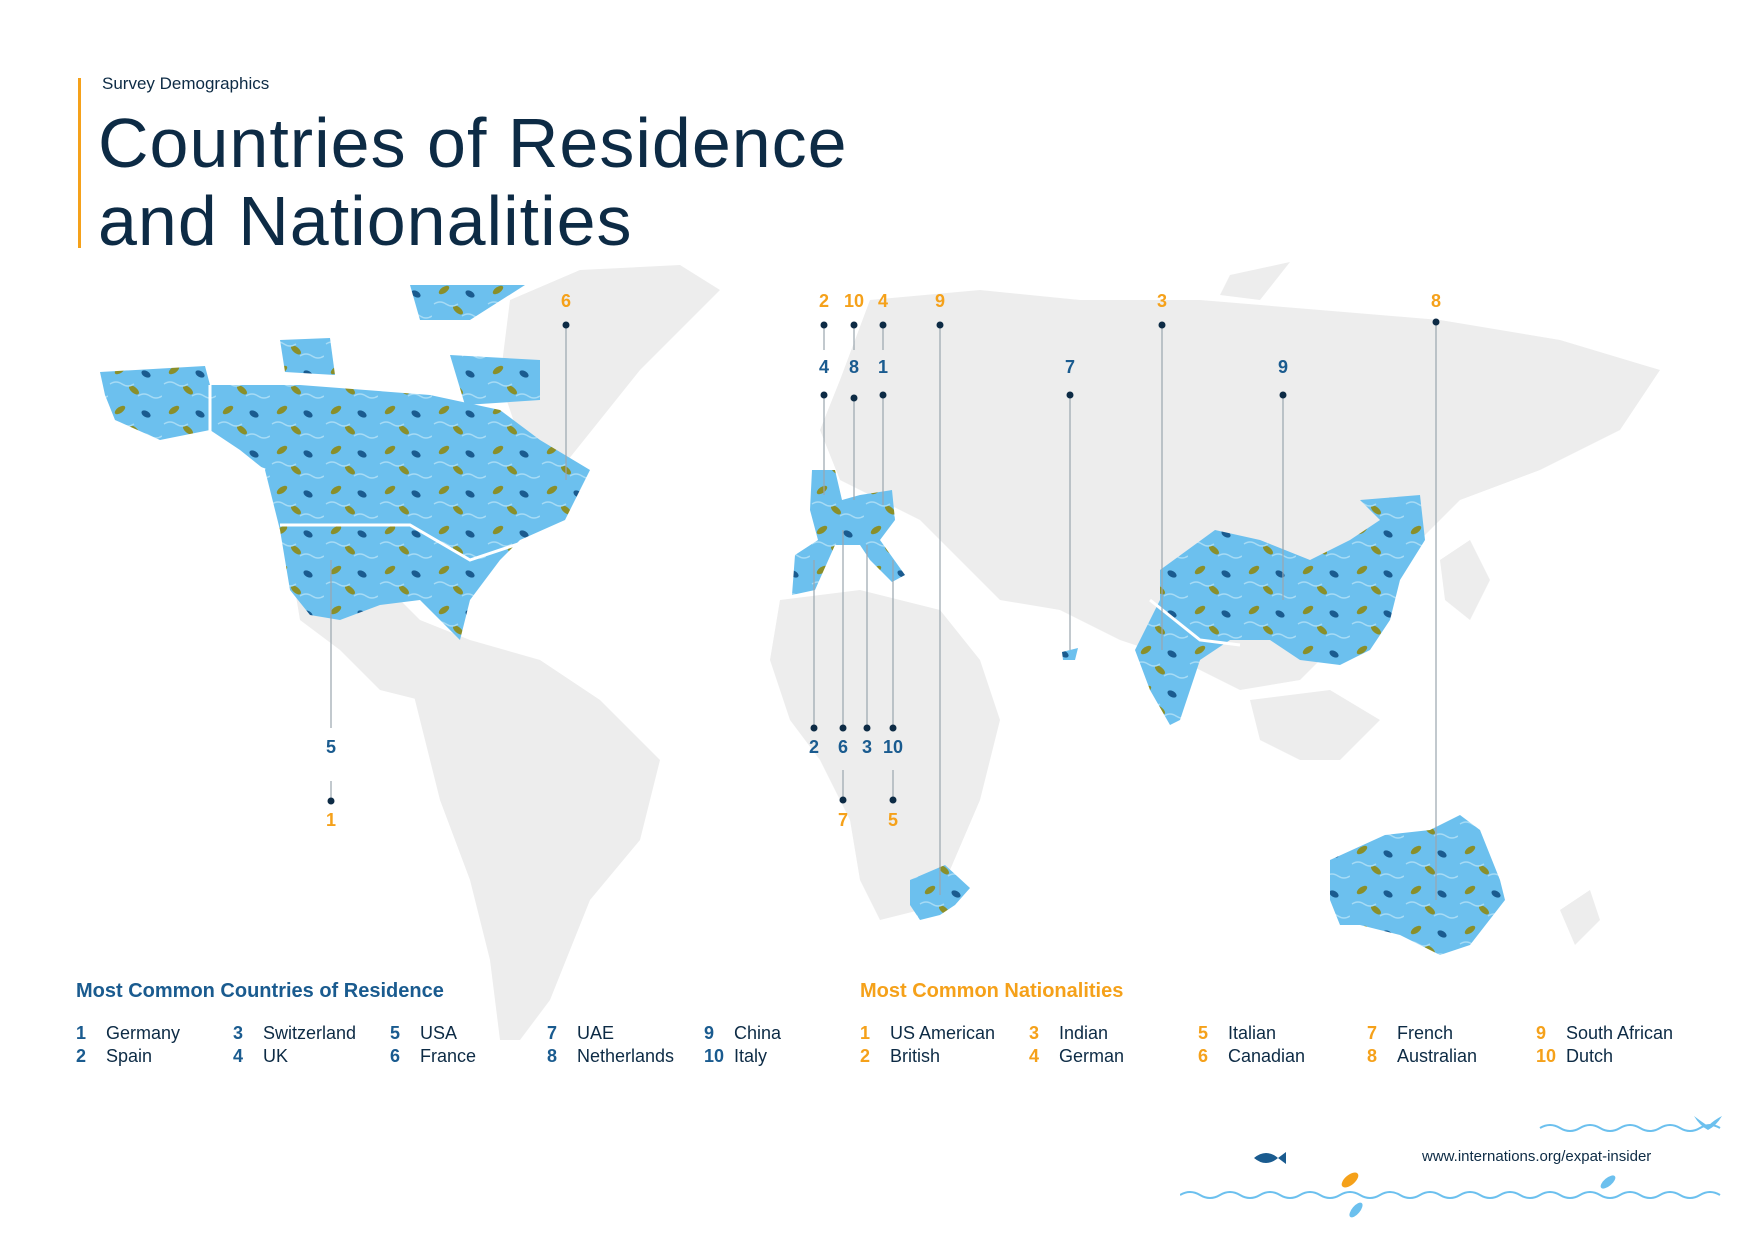  I want to click on callout-netherlands: 10 8, so click(854, 395).